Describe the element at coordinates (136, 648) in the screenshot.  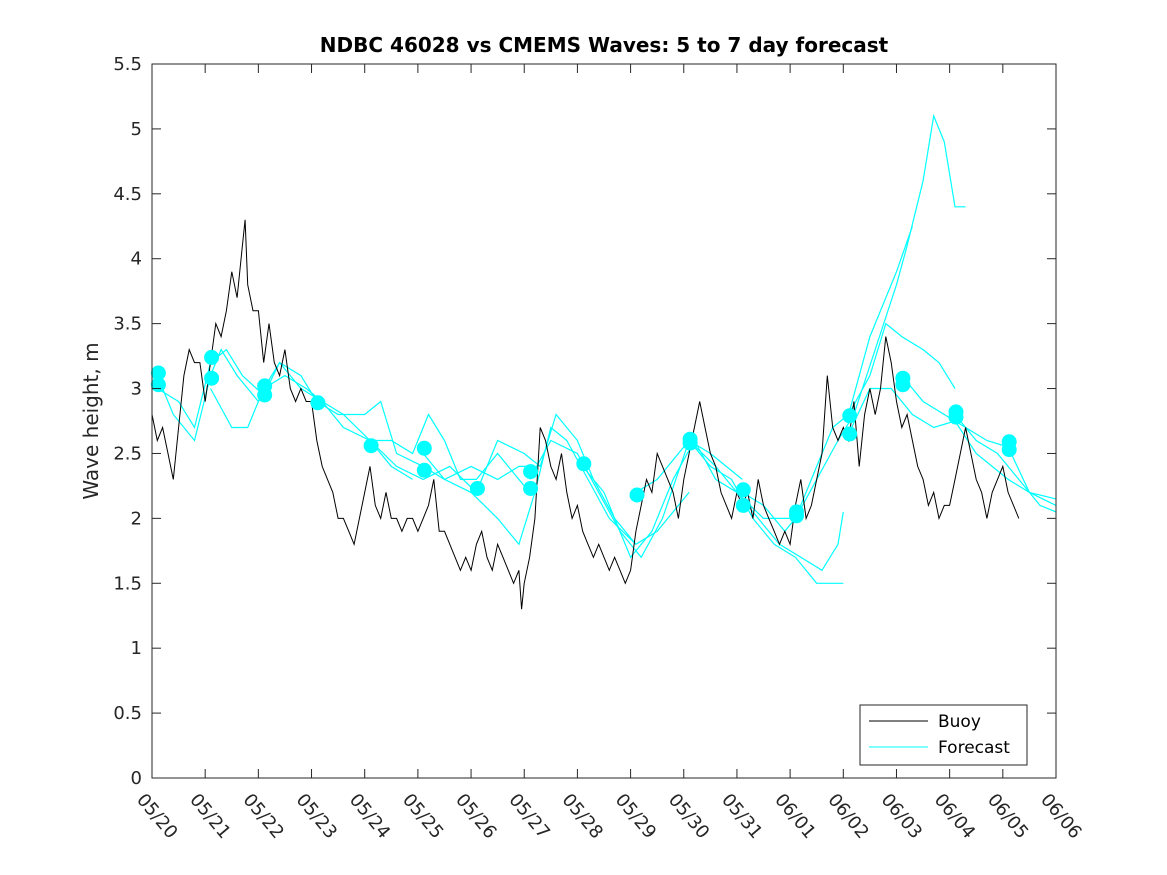
I see `y-tick-label: 1` at that location.